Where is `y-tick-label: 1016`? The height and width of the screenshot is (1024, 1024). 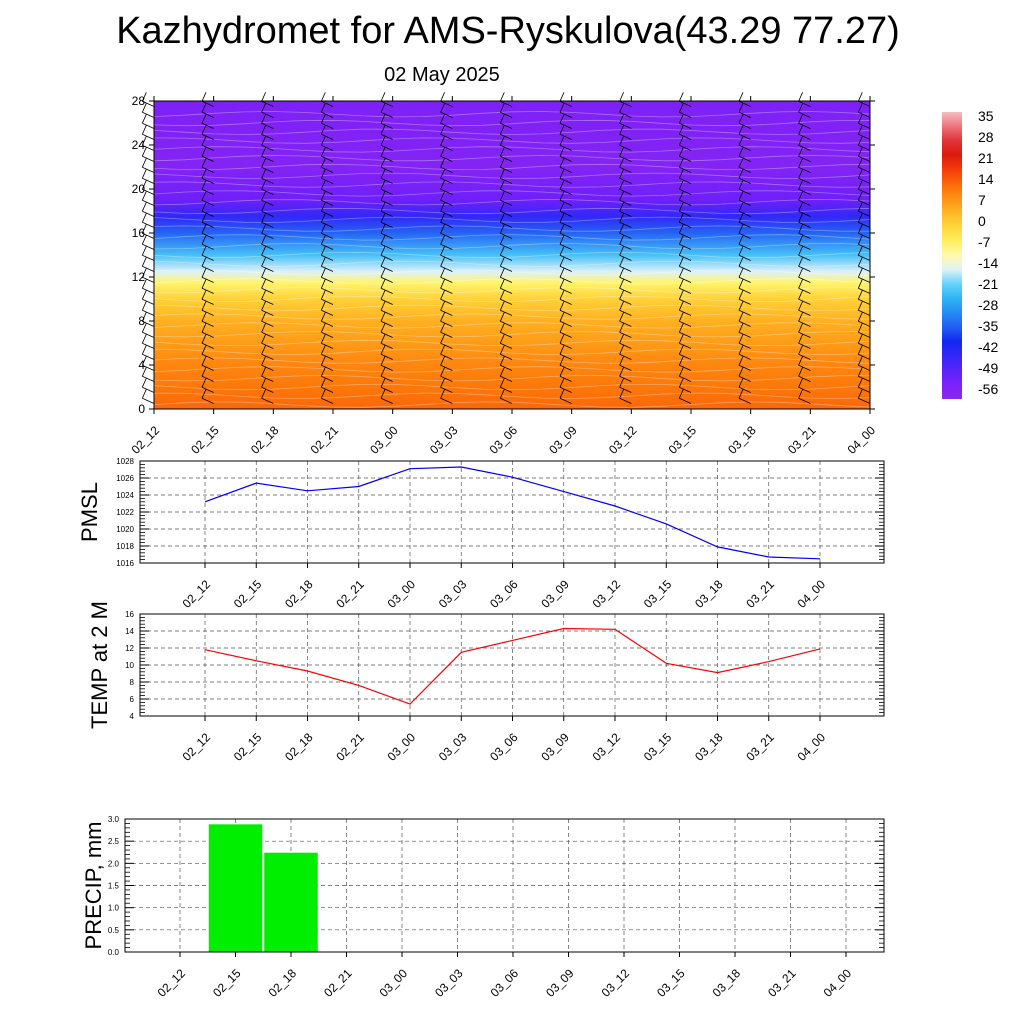 y-tick-label: 1016 is located at coordinates (125, 563).